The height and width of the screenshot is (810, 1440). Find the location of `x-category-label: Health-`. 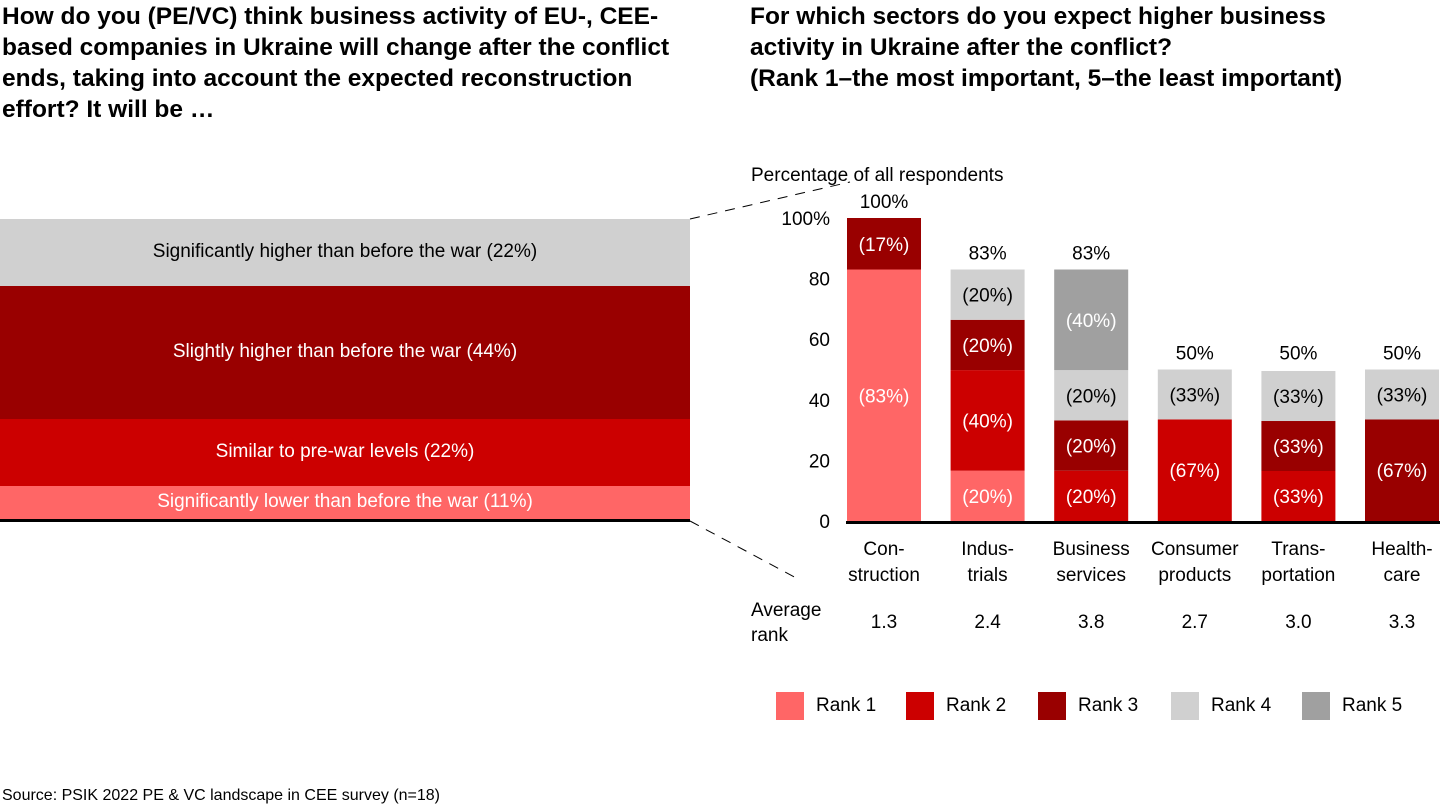

x-category-label: Health- is located at coordinates (1401, 549).